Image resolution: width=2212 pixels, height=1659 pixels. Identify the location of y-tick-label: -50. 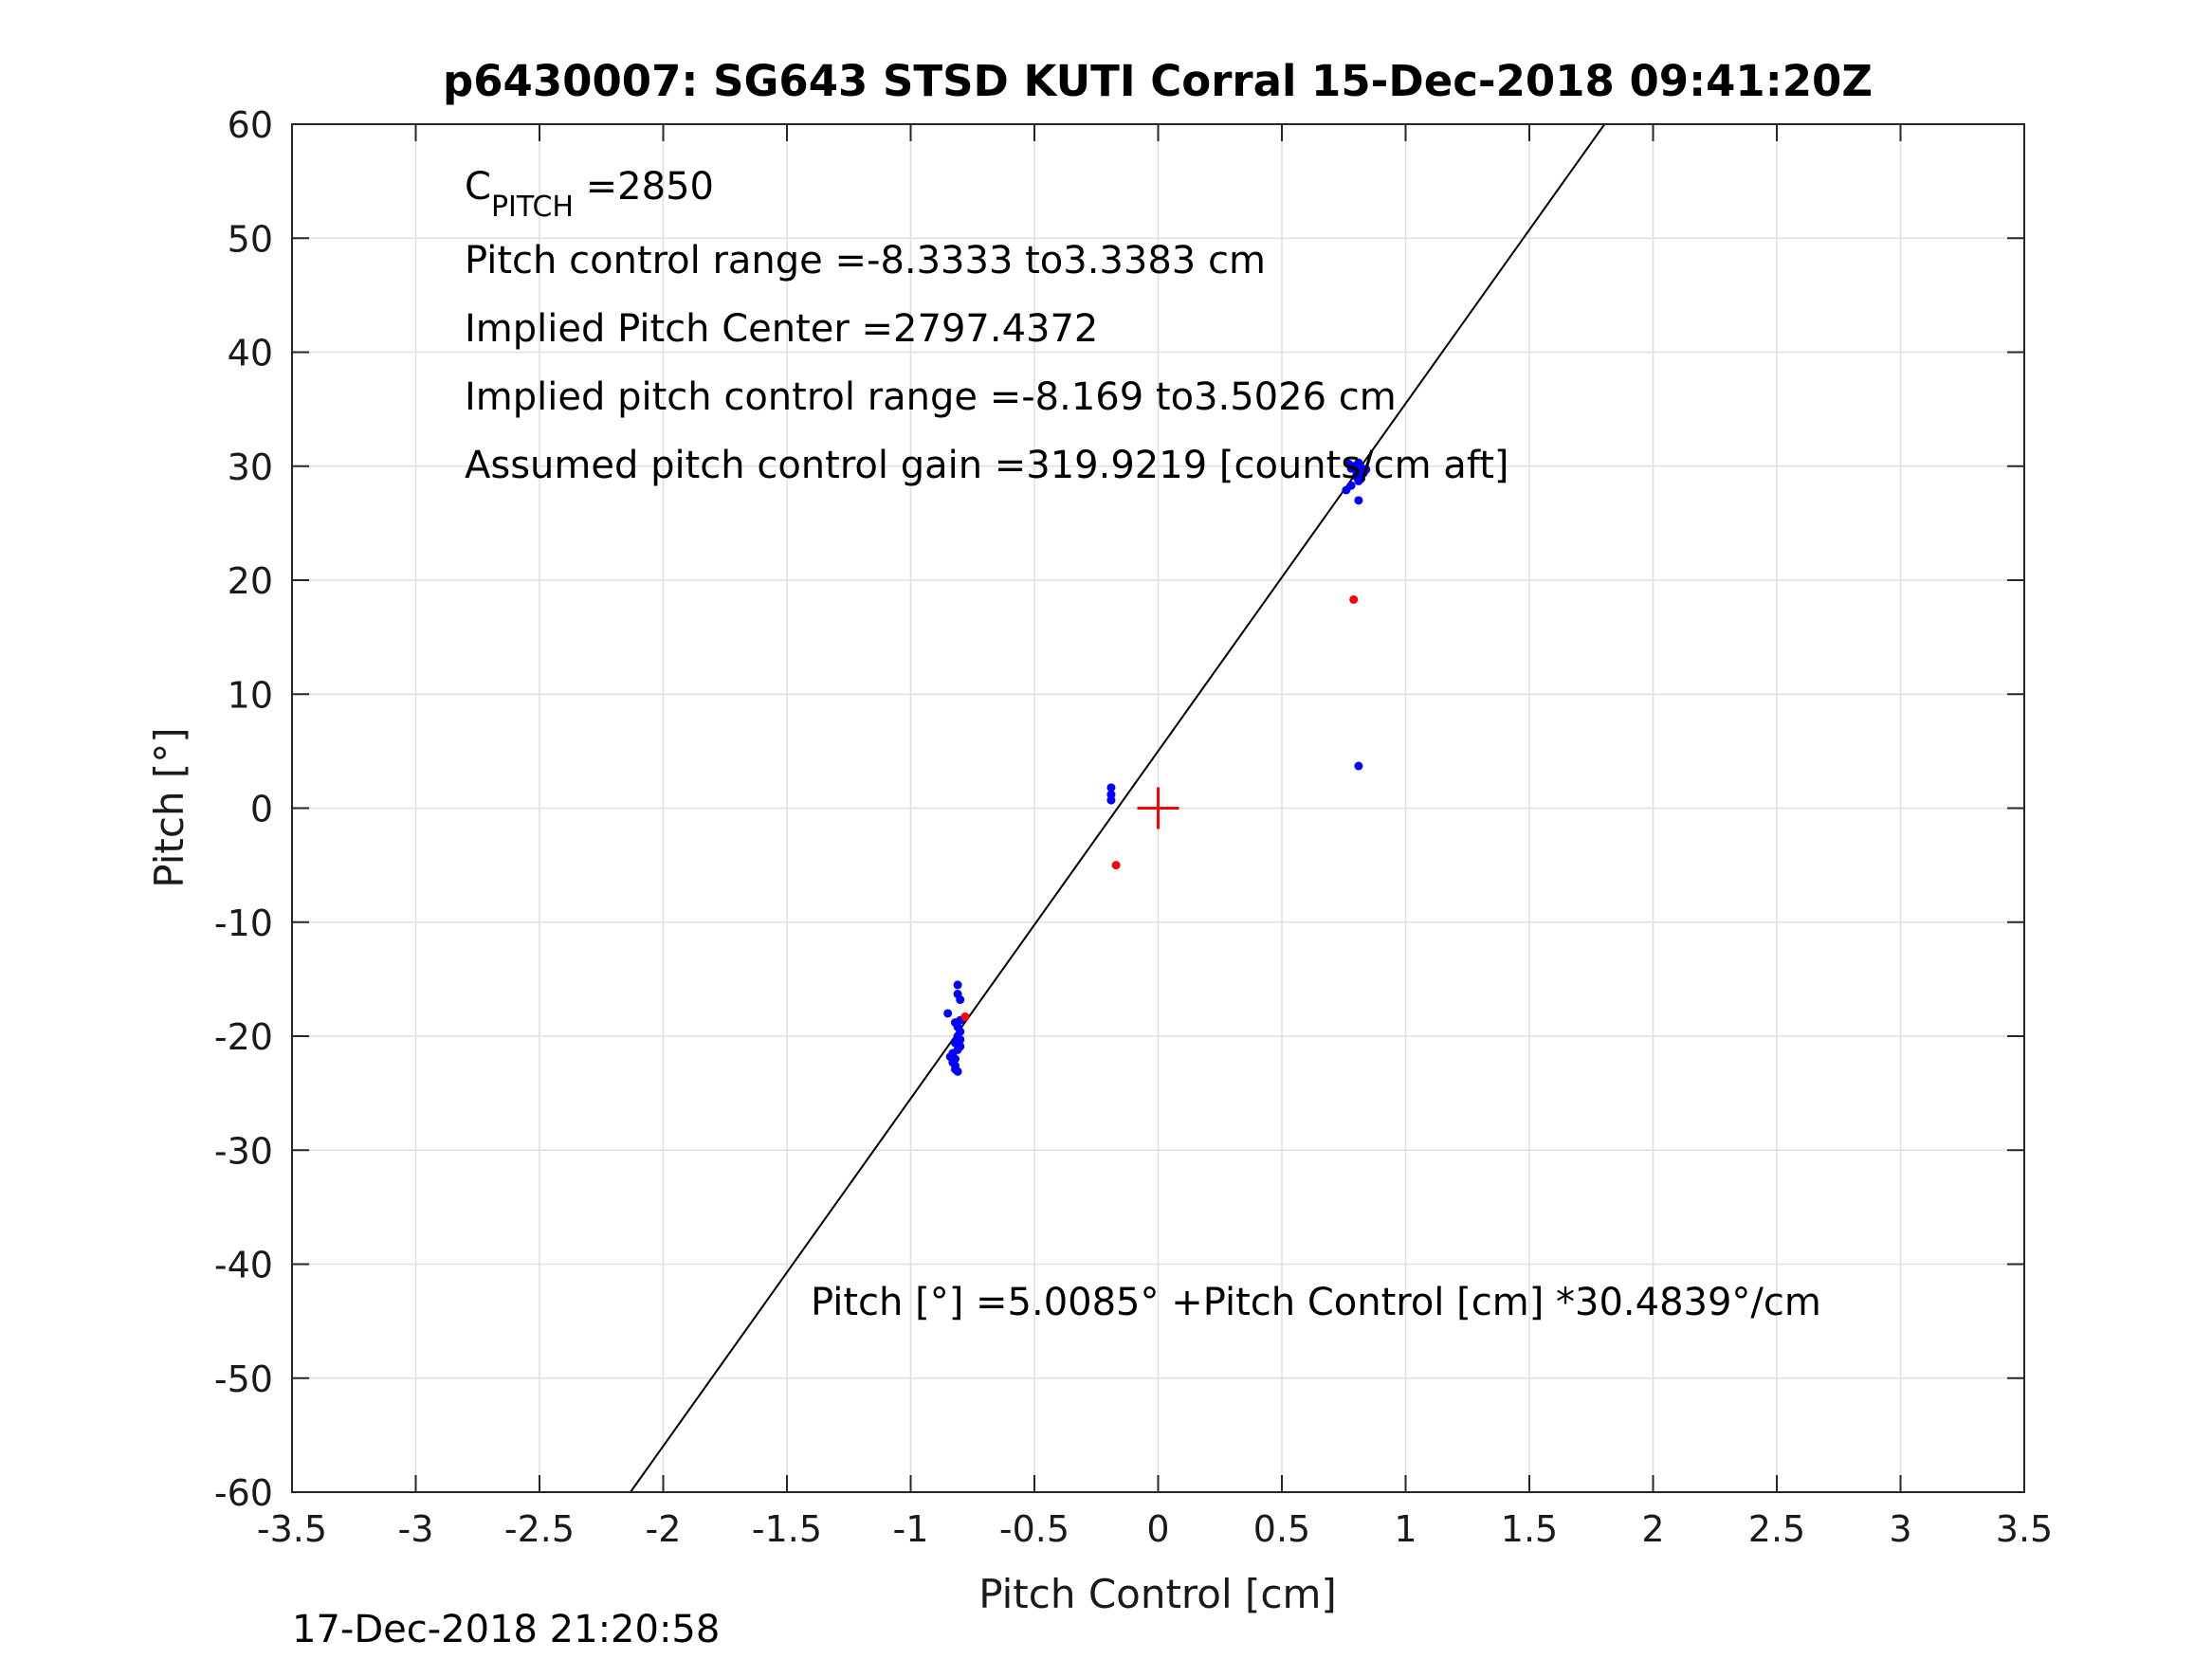
(243, 1379).